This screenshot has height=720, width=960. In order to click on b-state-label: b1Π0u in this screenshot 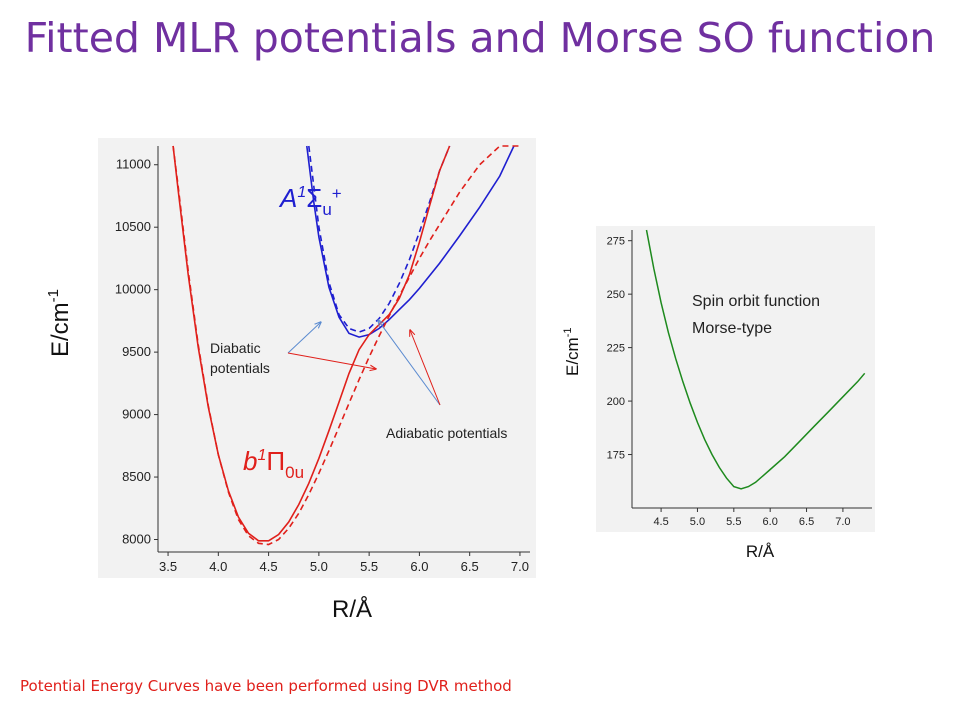, I will do `click(273, 464)`.